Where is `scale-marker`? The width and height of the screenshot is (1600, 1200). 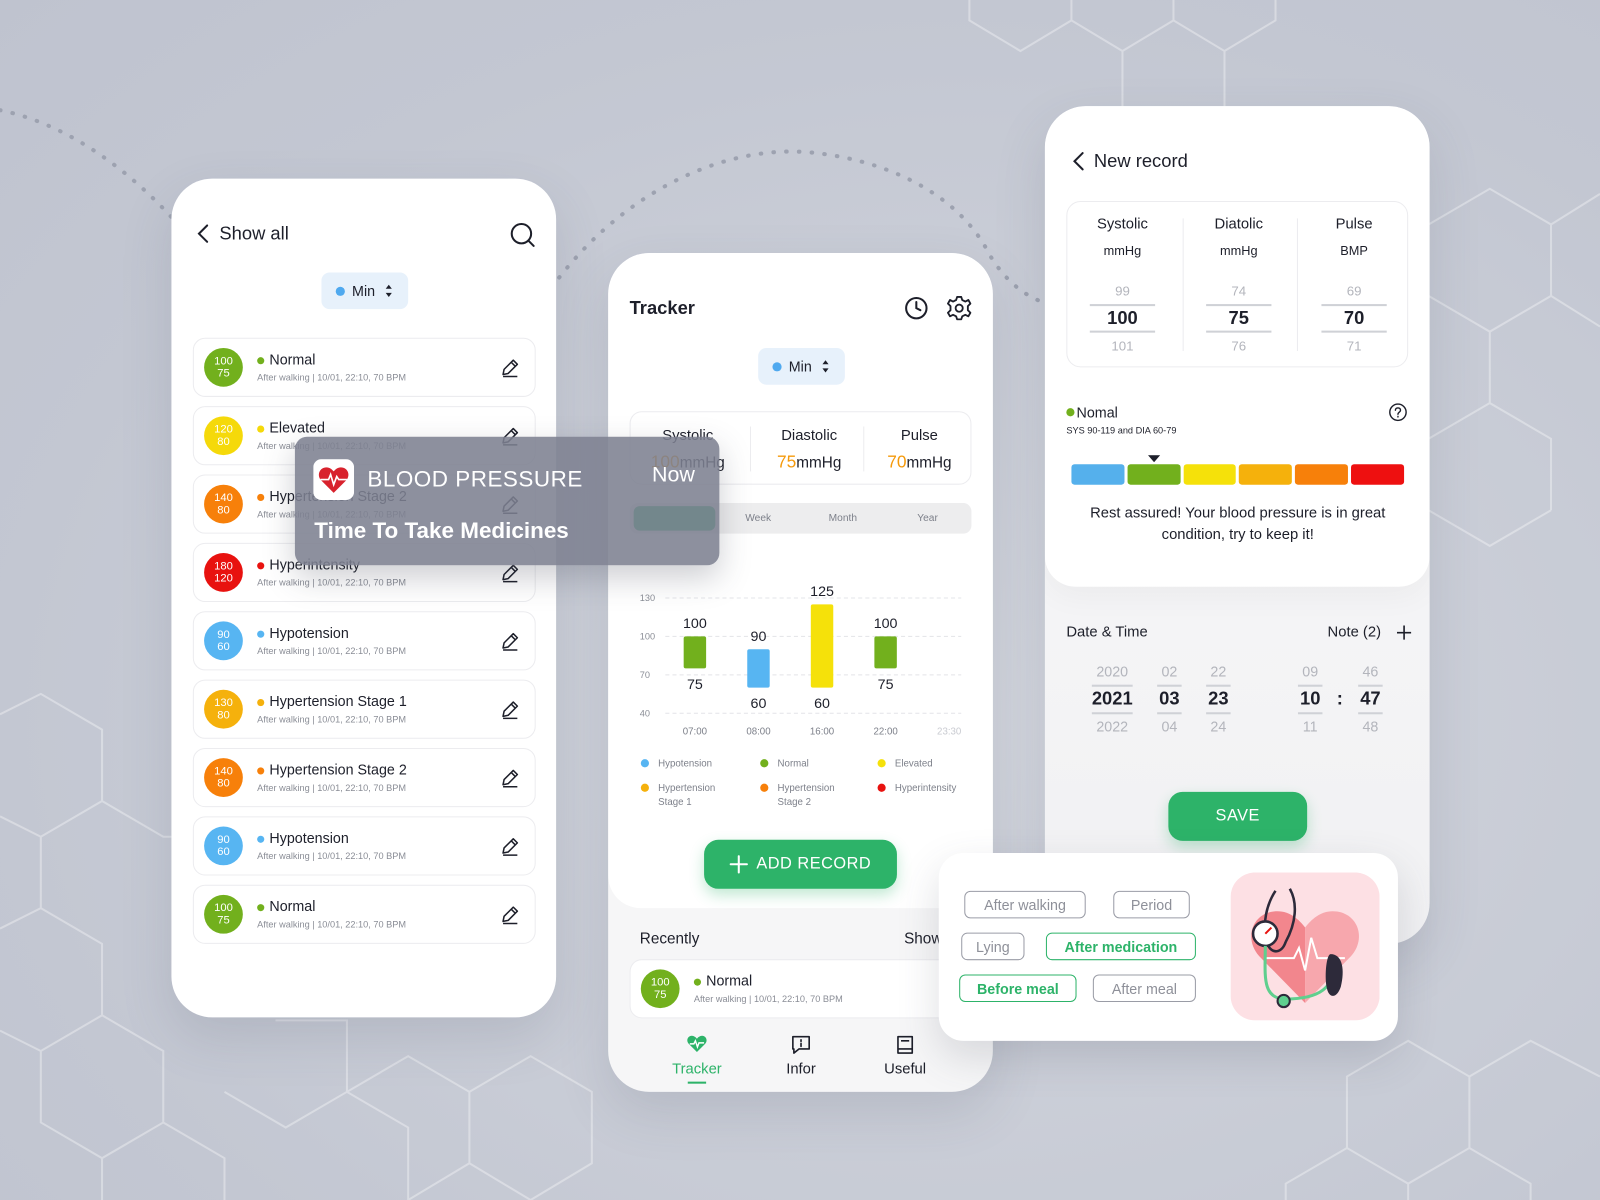
scale-marker is located at coordinates (1154, 459).